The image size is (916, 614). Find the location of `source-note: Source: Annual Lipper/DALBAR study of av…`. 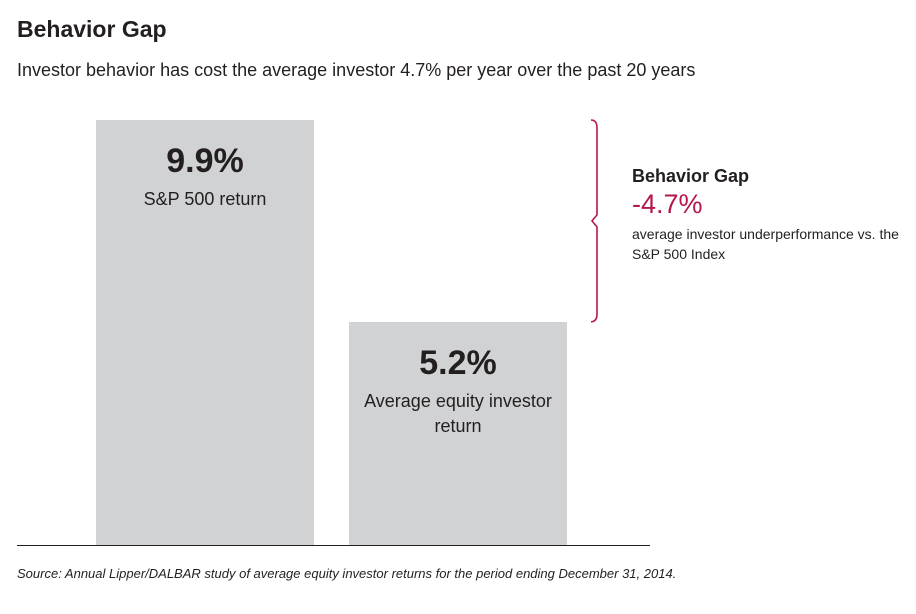

source-note: Source: Annual Lipper/DALBAR study of av… is located at coordinates (347, 573).